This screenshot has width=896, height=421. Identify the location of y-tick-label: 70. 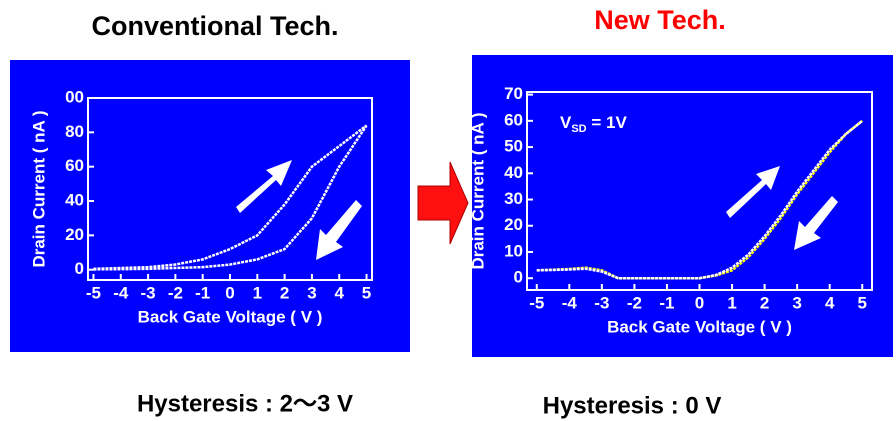
(513, 93).